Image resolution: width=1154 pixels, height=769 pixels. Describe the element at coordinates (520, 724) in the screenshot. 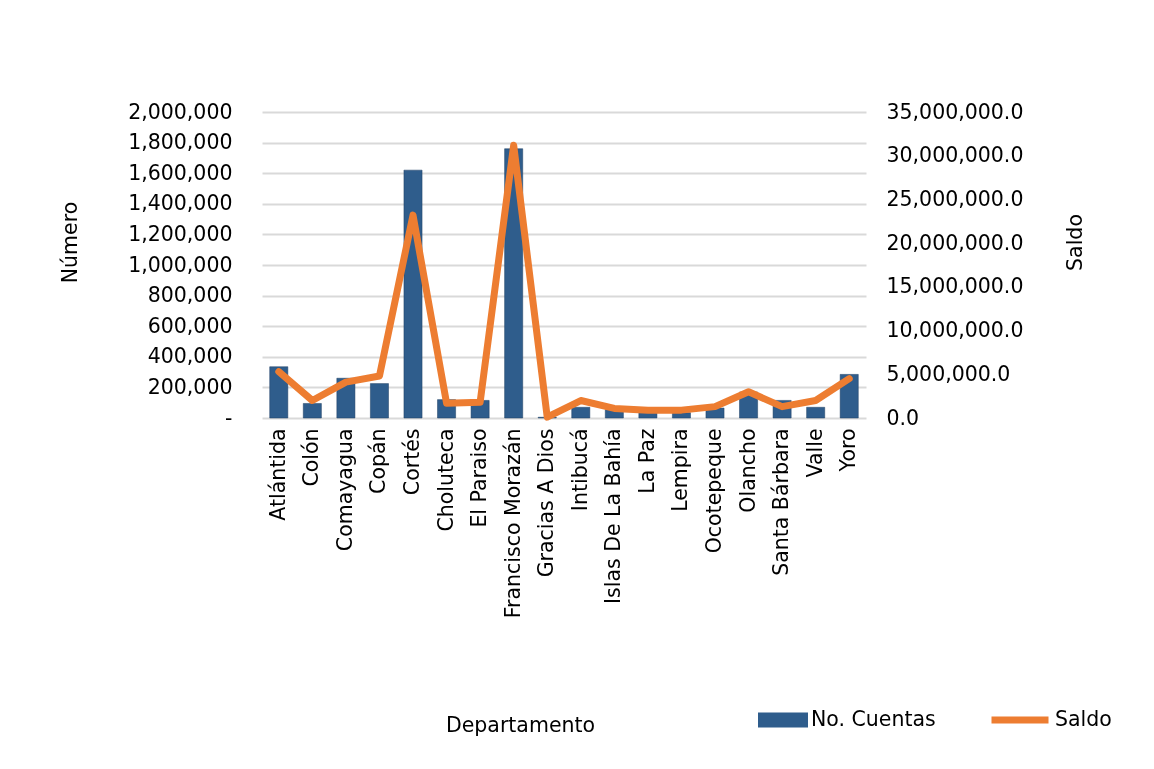

I see `x-axis-title: Departamento` at that location.